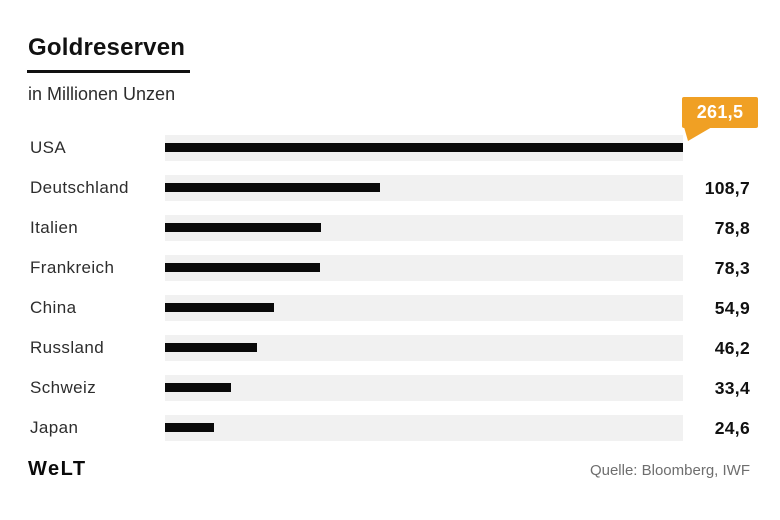 This screenshot has width=780, height=520. I want to click on chart-title: Goldreserven, so click(107, 47).